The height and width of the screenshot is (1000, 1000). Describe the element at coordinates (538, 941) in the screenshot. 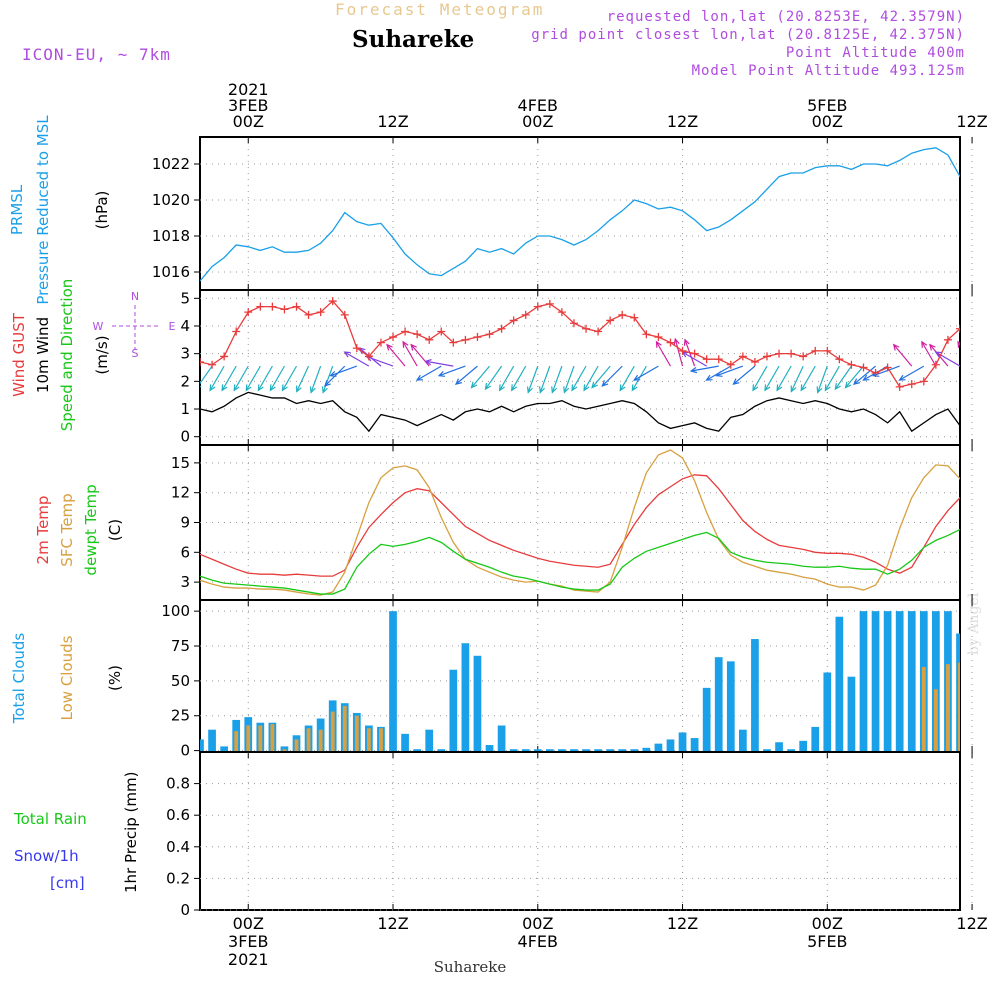

I see `bottom-time-label: 4FEB` at that location.